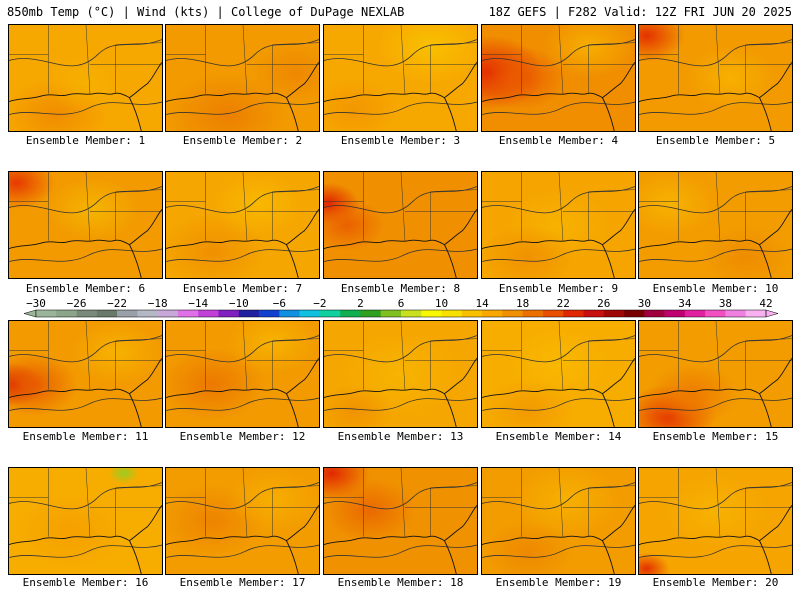  Describe the element at coordinates (242, 140) in the screenshot. I see `ensemble-member-label: Ensemble Member: 2` at that location.